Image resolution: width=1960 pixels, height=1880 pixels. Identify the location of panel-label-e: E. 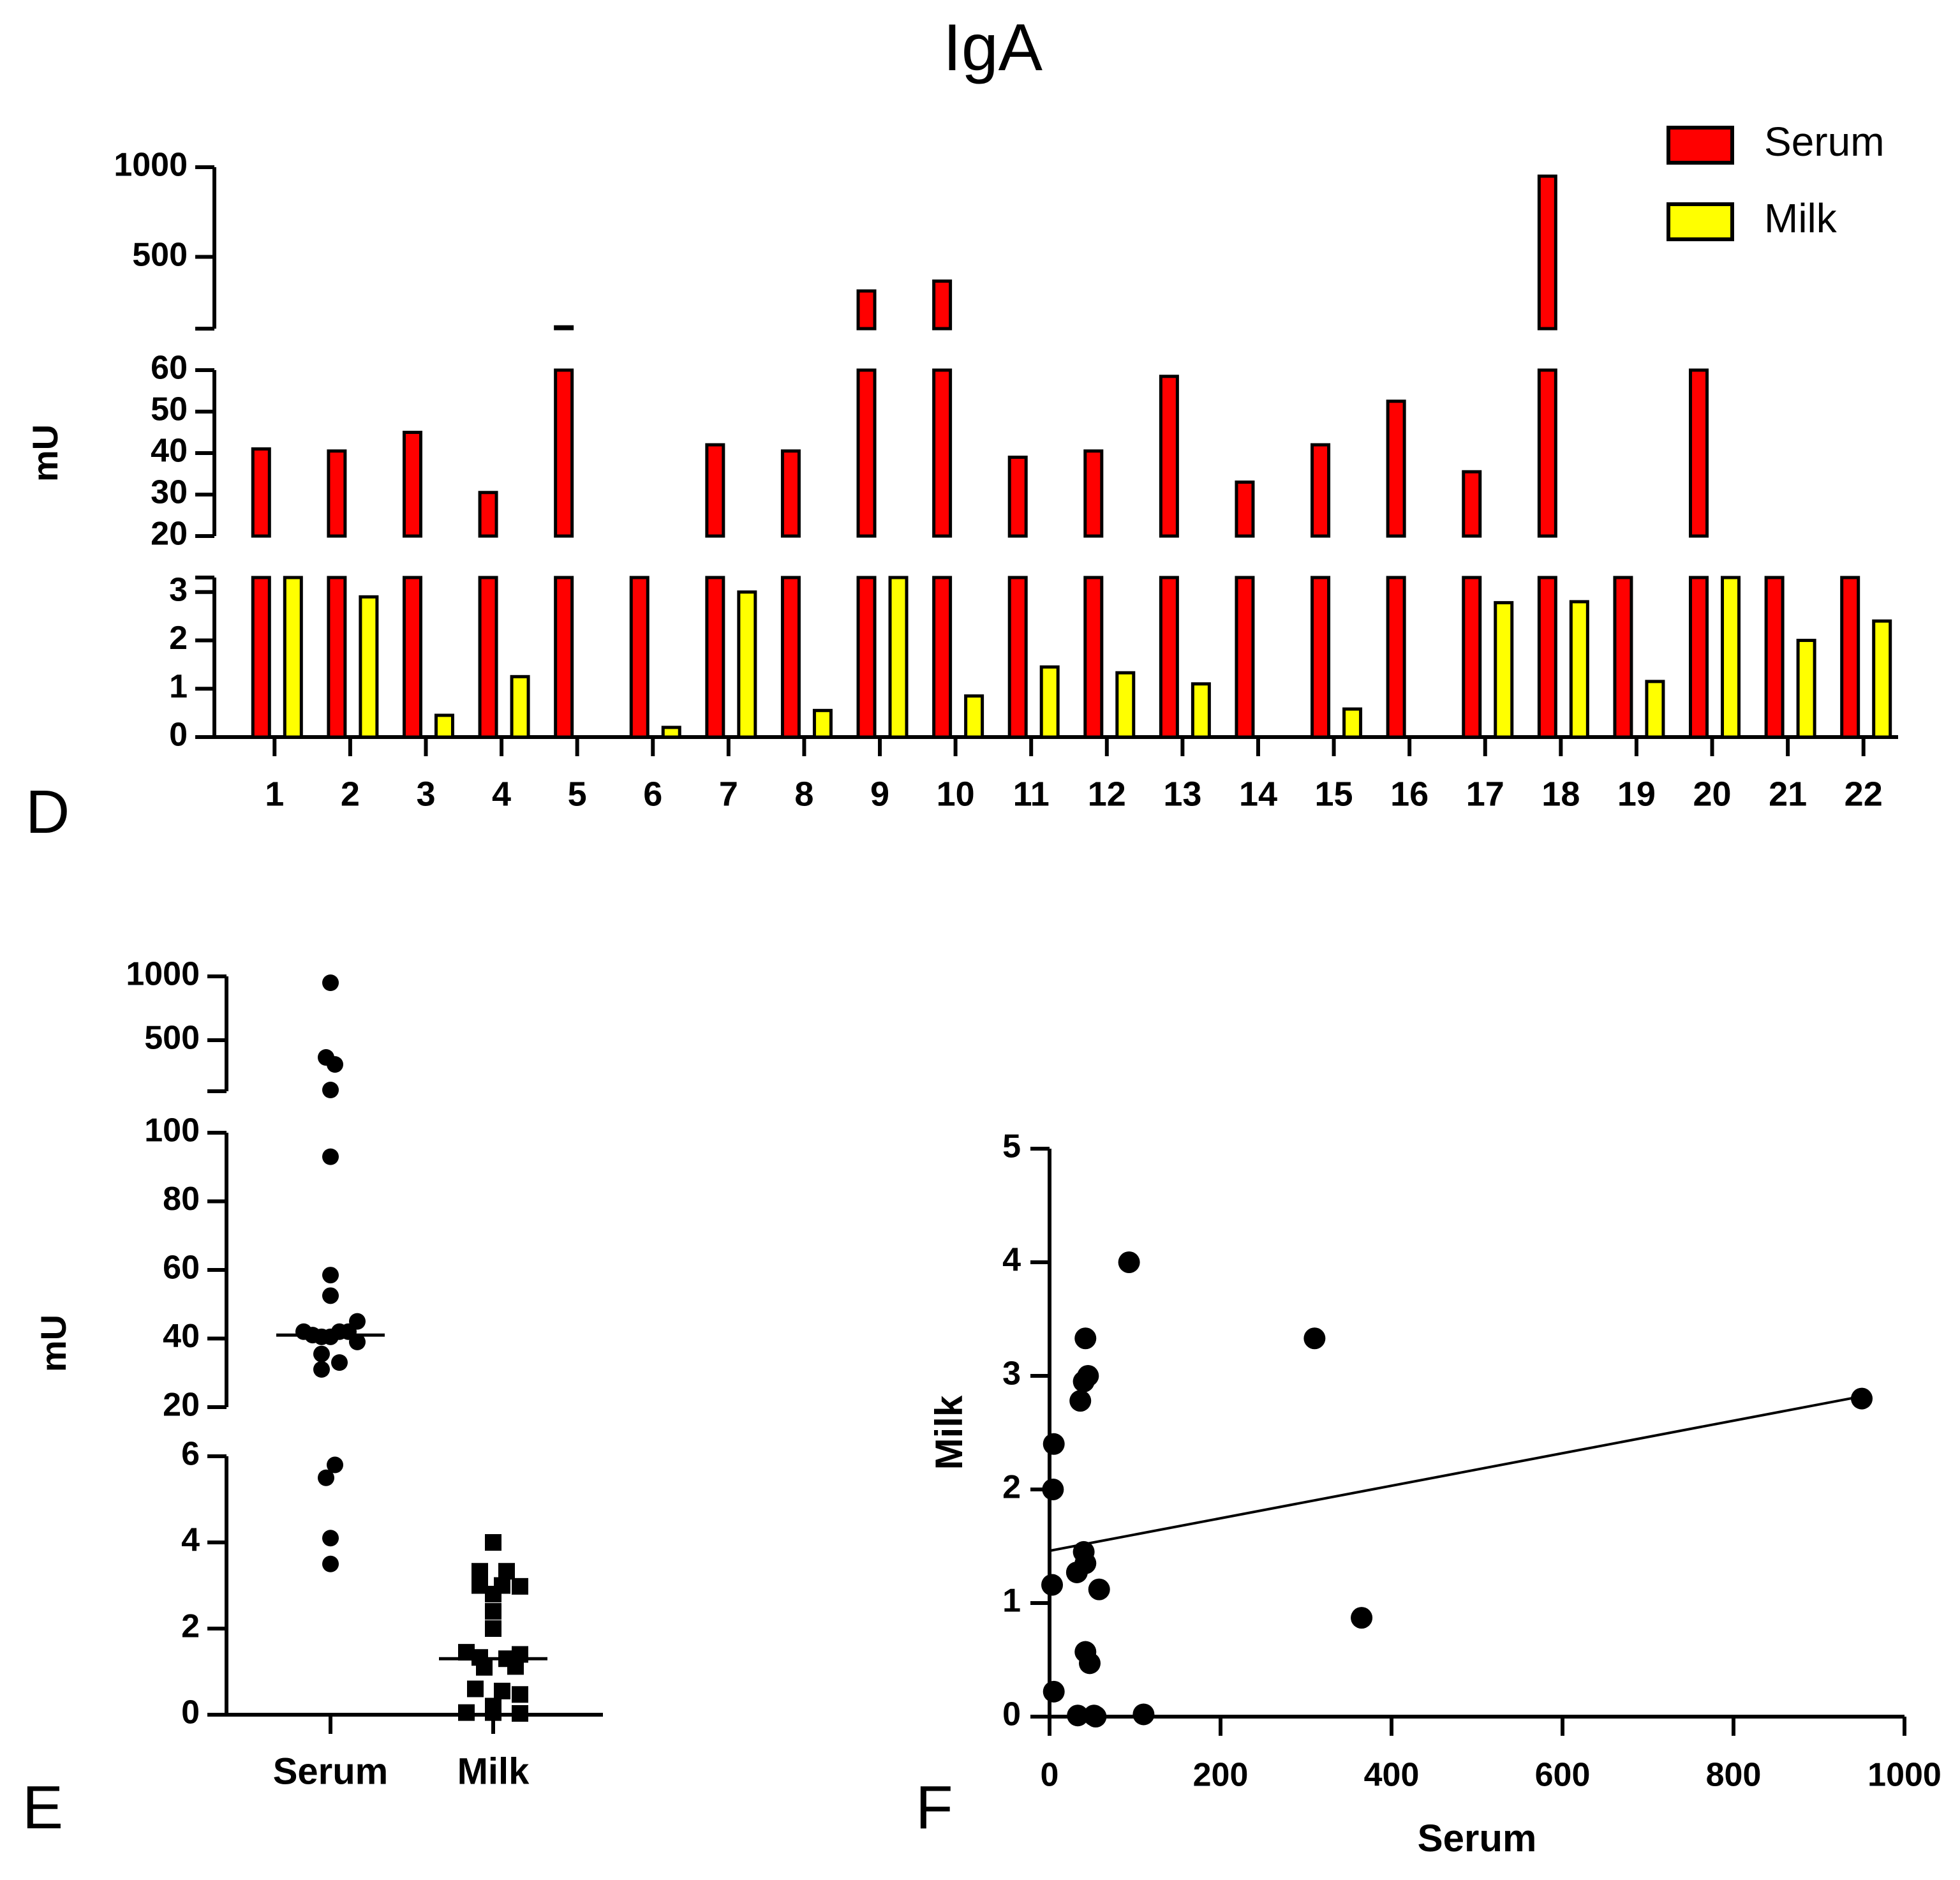
(43, 1807).